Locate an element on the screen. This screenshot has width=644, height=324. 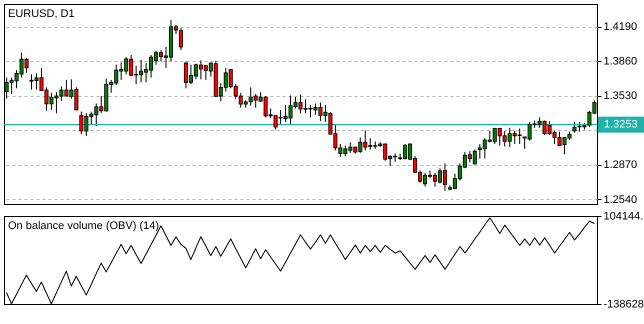
y-tick-label: 1.4190 is located at coordinates (621, 27).